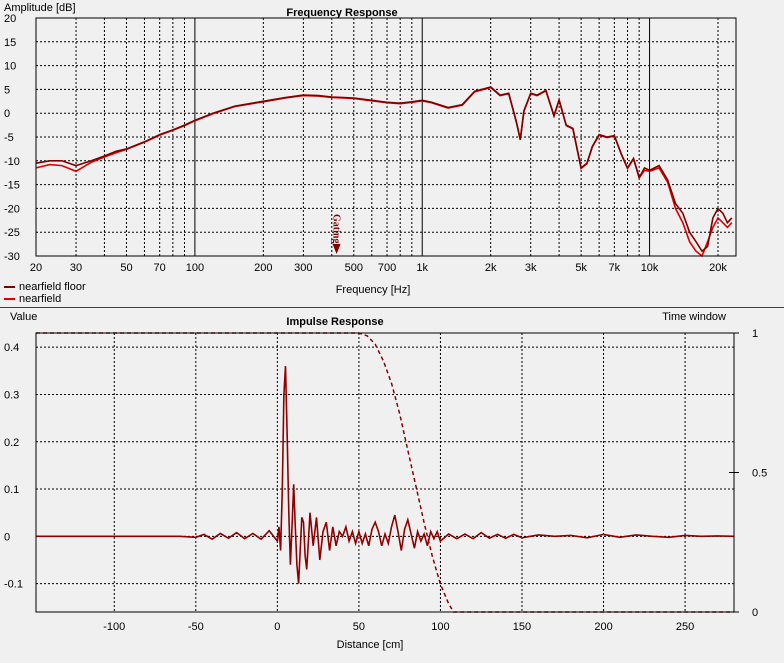  What do you see at coordinates (12, 186) in the screenshot?
I see `fr-y-tick-label: -15` at bounding box center [12, 186].